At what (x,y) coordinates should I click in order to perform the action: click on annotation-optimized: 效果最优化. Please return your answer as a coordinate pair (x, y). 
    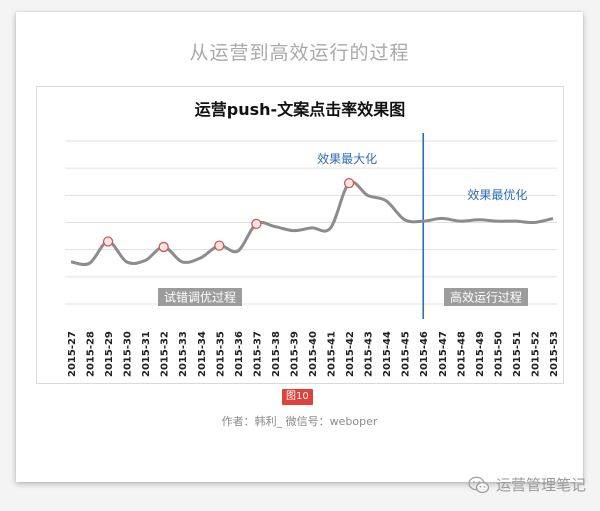
    Looking at the image, I should click on (497, 194).